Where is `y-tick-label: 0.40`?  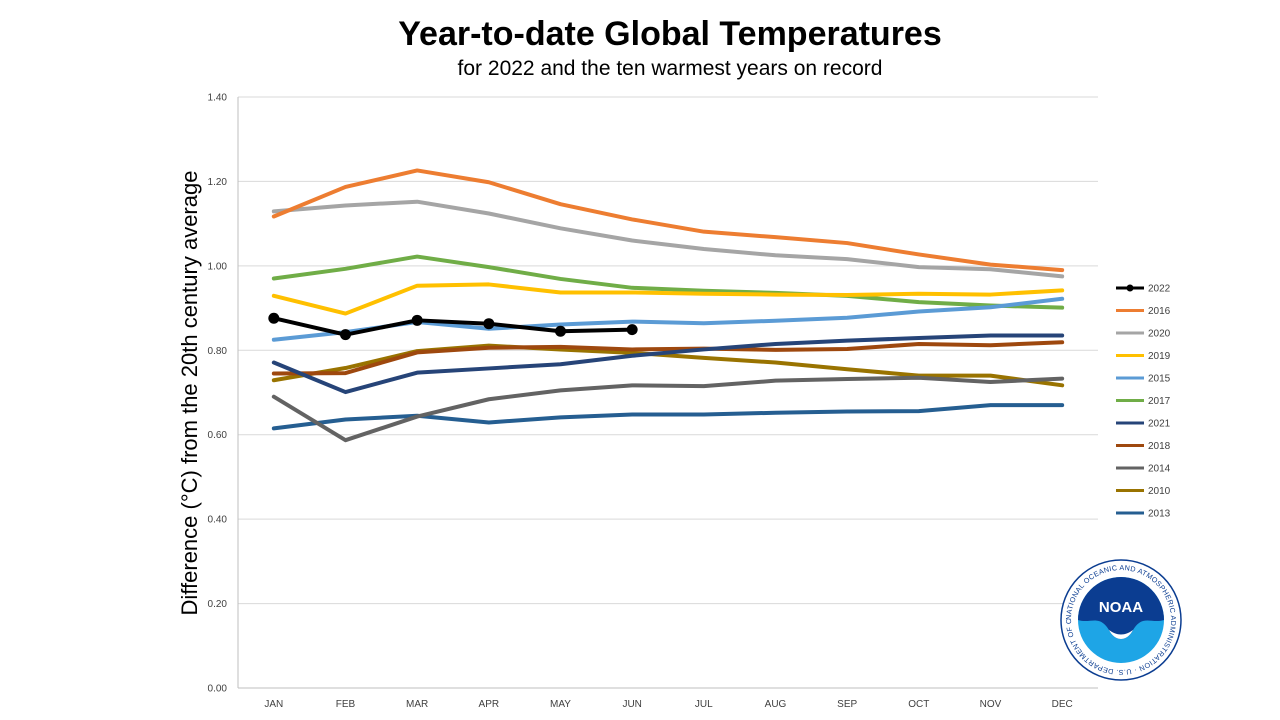 y-tick-label: 0.40 is located at coordinates (218, 520).